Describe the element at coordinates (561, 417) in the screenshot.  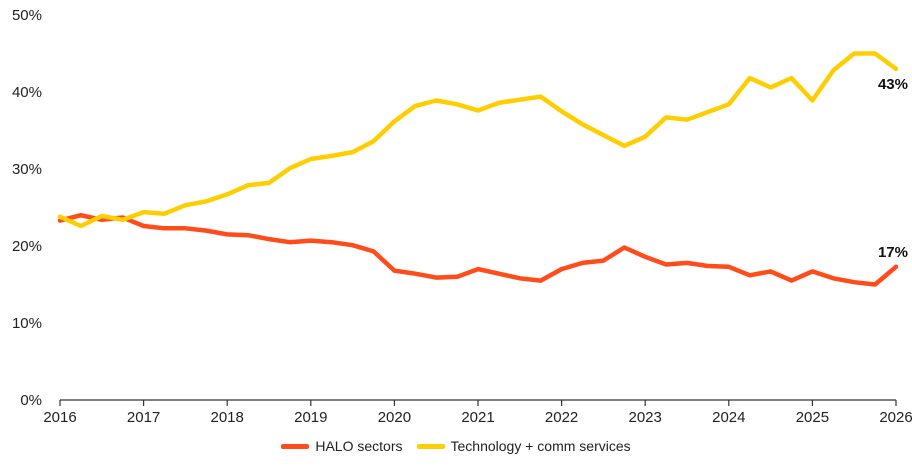
I see `x-tick-label: 2022` at that location.